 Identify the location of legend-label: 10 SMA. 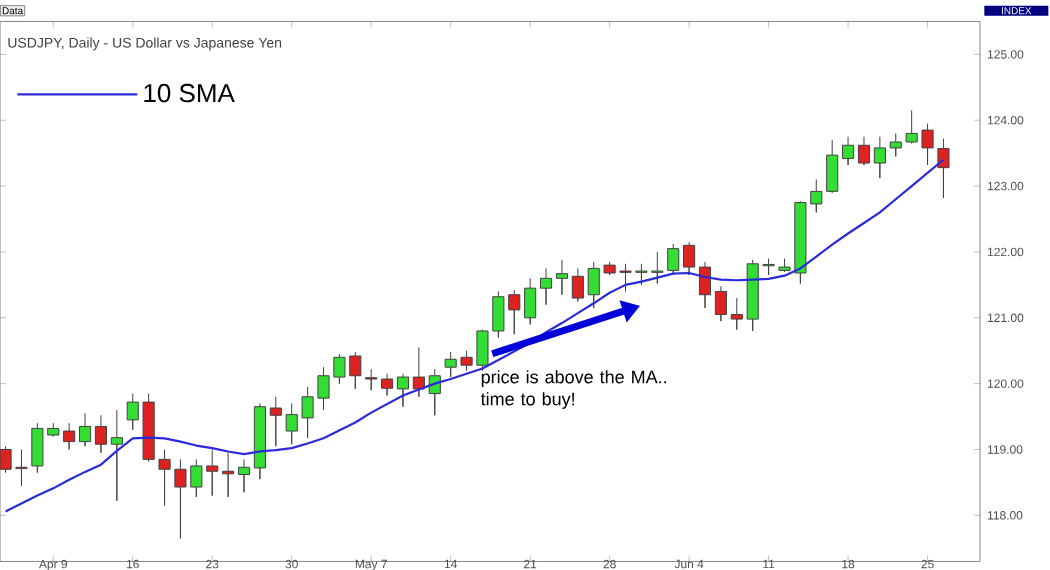
(189, 93).